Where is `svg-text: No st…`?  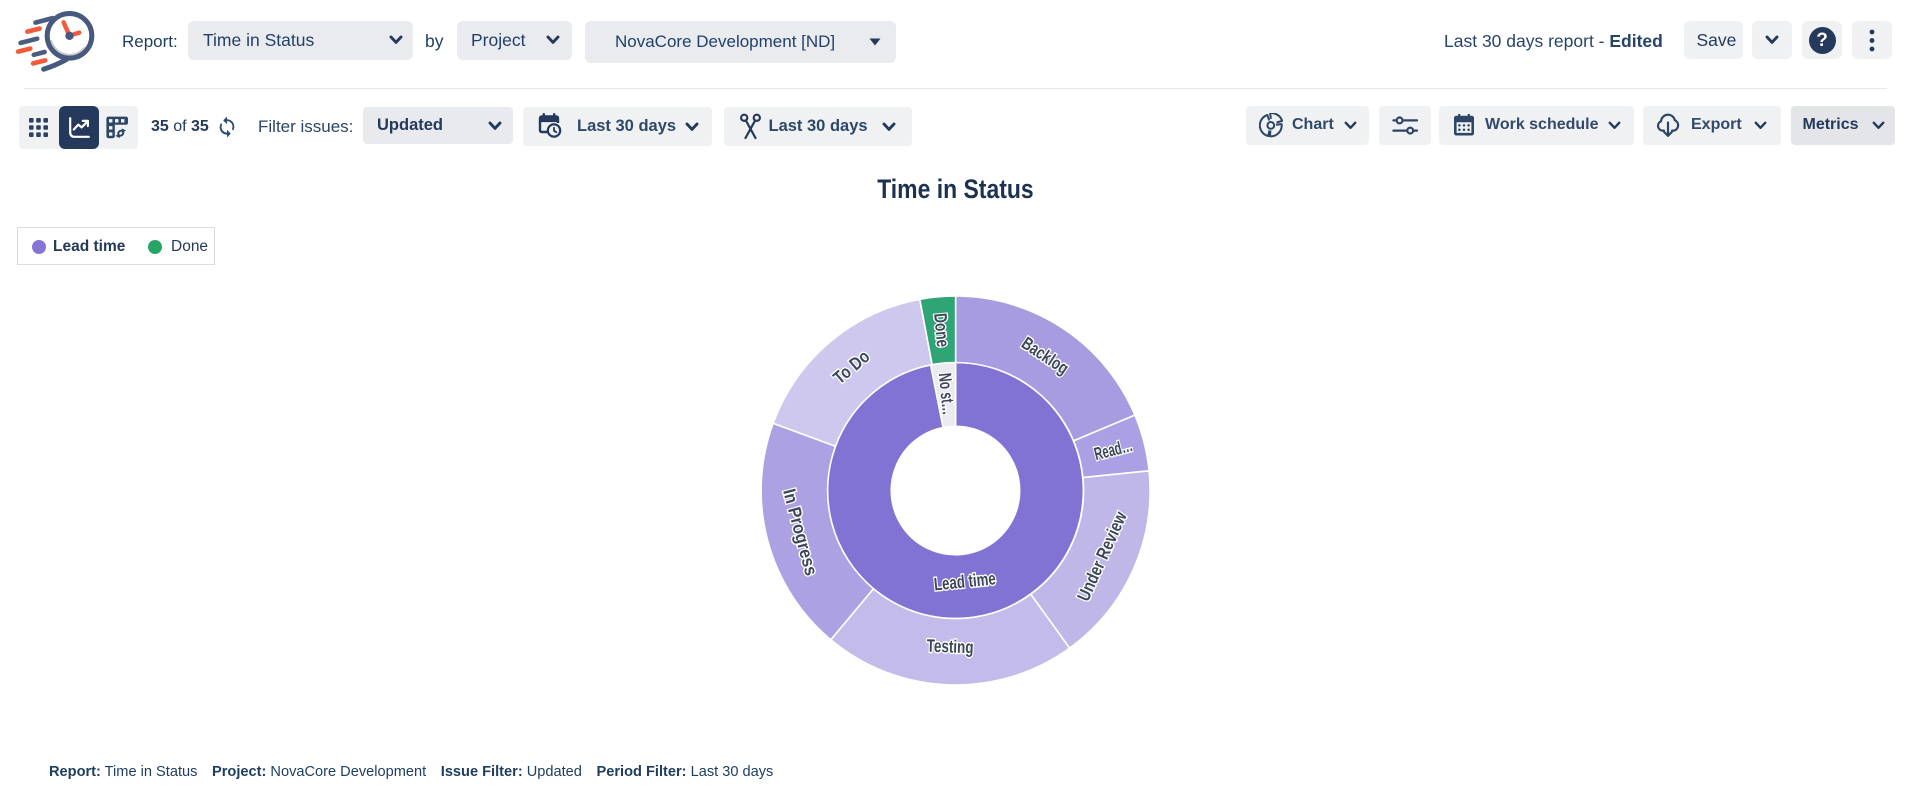
svg-text: No st… is located at coordinates (946, 394).